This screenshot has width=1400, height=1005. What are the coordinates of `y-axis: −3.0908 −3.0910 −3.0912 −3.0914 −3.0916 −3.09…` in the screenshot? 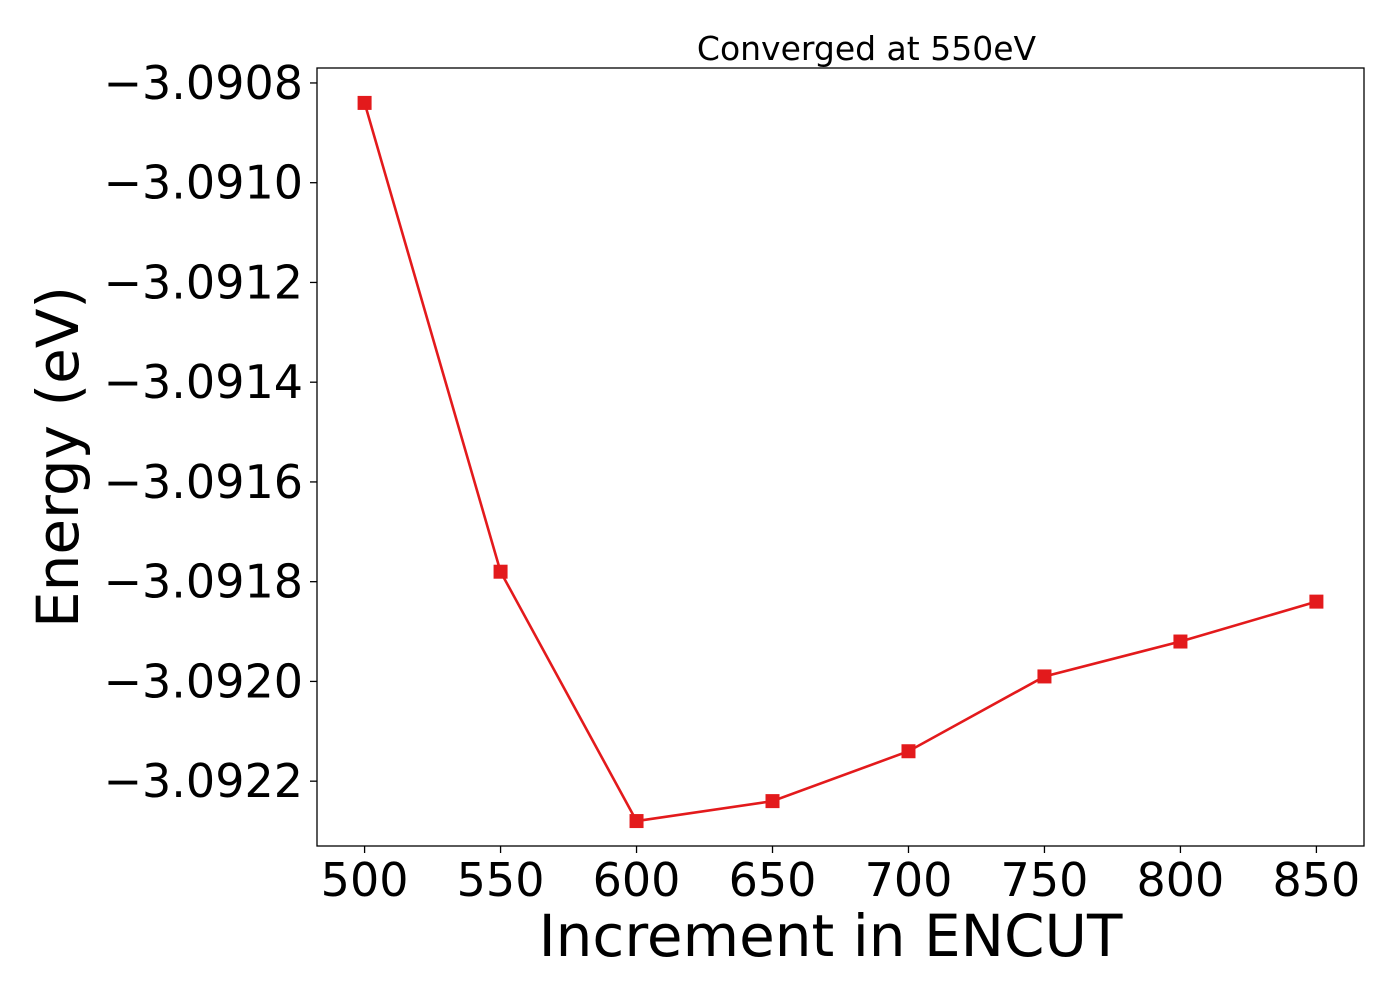 It's located at (210, 432).